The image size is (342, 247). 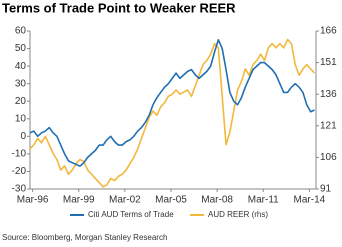 I want to click on y2-tick-label: 121, so click(x=328, y=125).